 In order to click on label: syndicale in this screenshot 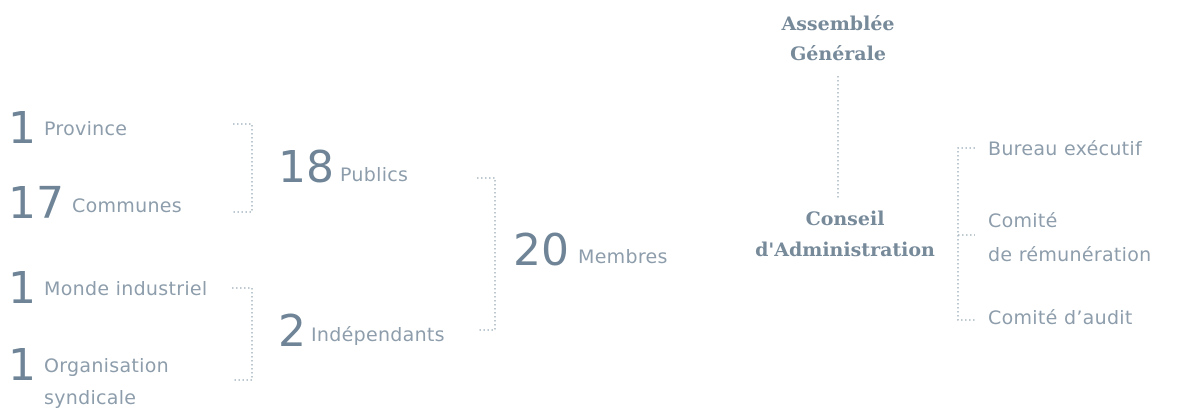, I will do `click(90, 398)`.